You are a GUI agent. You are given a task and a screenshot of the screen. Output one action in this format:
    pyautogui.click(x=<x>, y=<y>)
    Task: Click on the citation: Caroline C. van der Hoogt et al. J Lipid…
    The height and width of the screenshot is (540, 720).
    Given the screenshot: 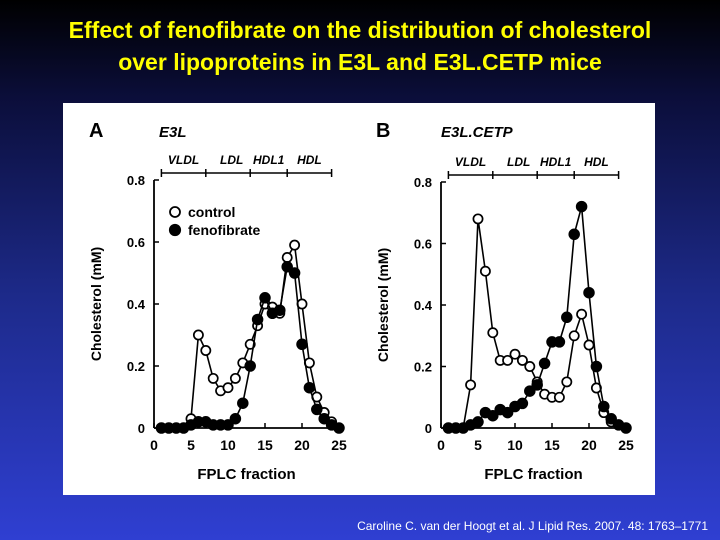 What is the action you would take?
    pyautogui.click(x=532, y=526)
    